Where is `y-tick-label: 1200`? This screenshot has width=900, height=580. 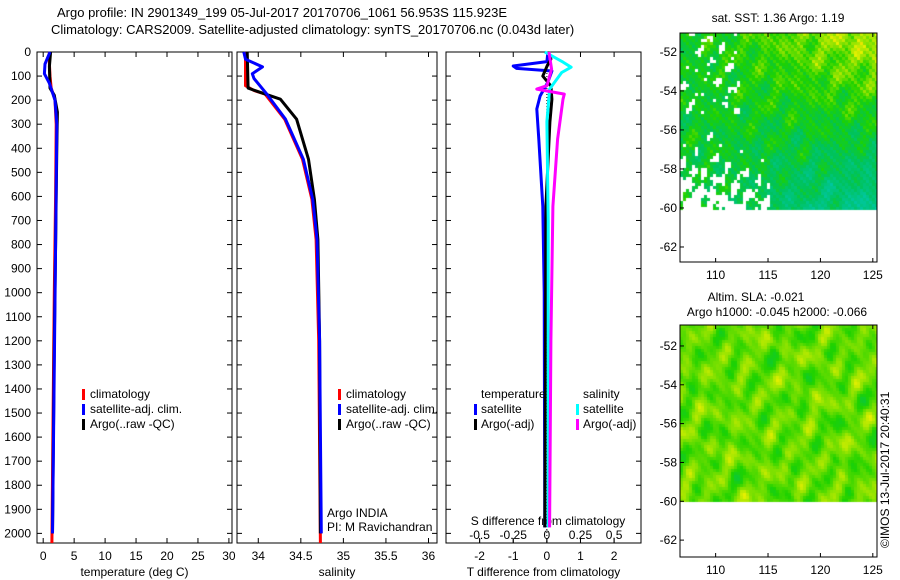 y-tick-label: 1200 is located at coordinates (17, 341).